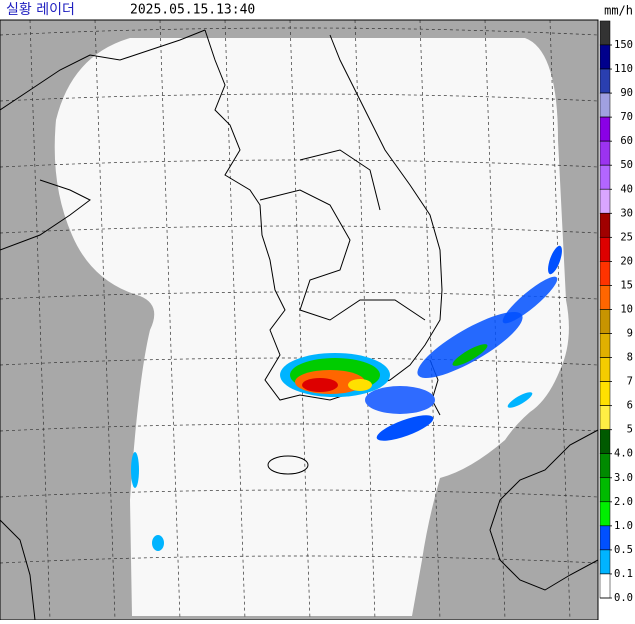 This screenshot has height=624, width=635. I want to click on legend-label: 4.0, so click(623, 454).